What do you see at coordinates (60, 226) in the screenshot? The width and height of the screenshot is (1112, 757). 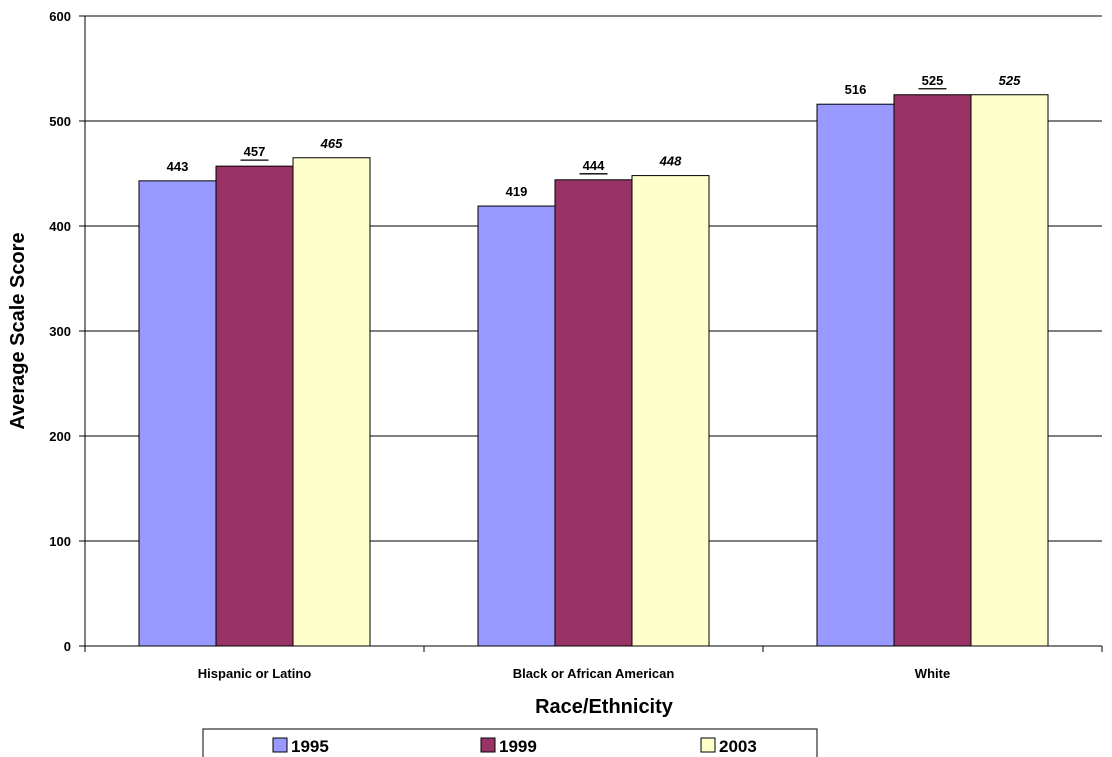 I see `y-tick-label: 400` at bounding box center [60, 226].